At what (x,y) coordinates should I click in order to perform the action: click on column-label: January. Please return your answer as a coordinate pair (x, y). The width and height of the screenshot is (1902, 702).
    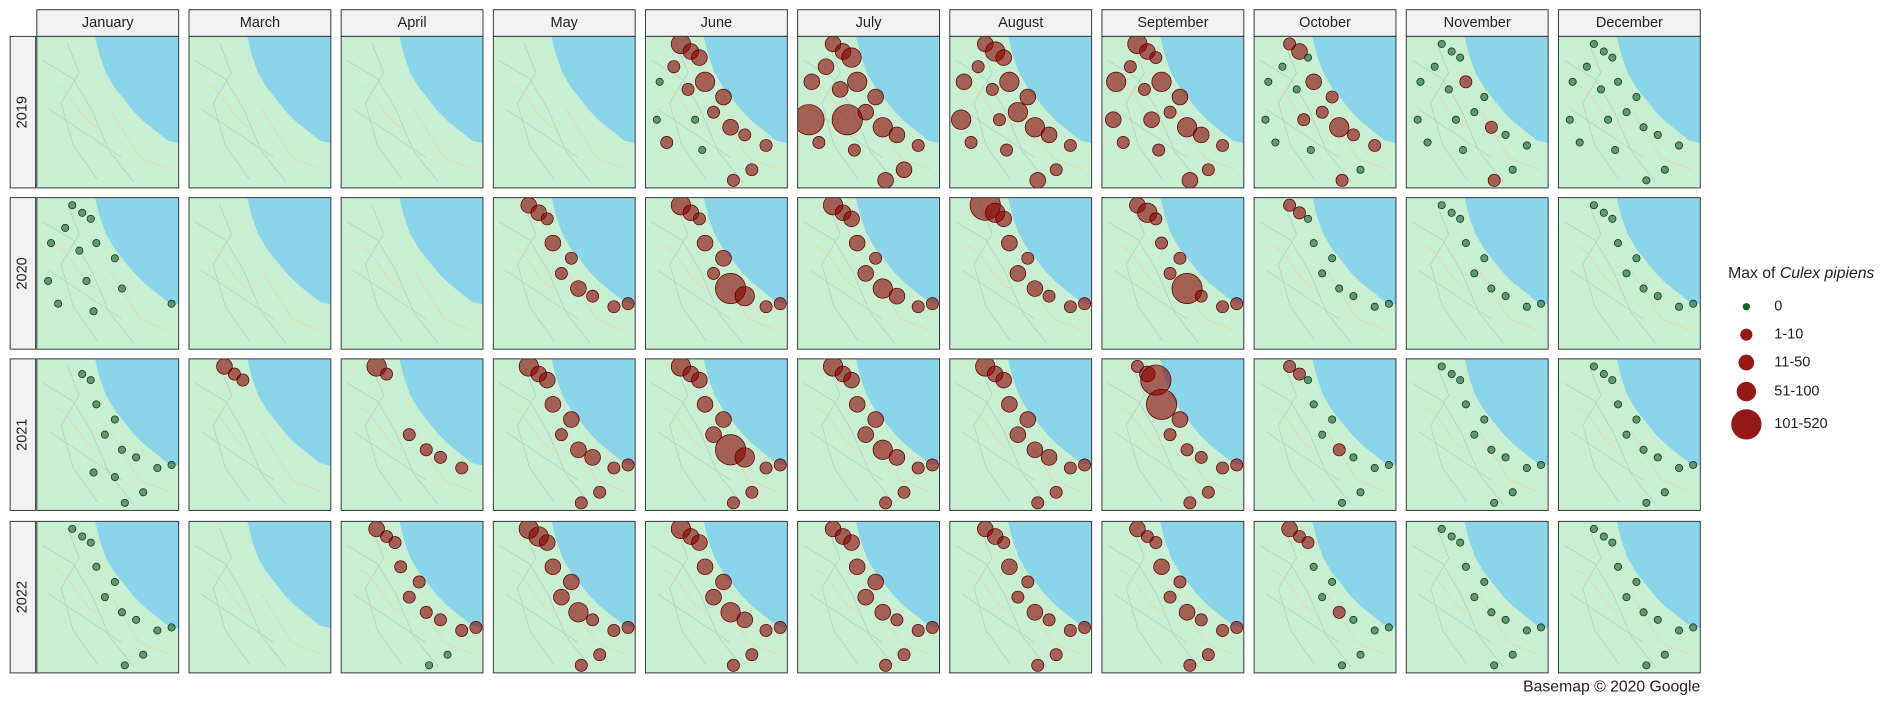
    Looking at the image, I should click on (108, 23).